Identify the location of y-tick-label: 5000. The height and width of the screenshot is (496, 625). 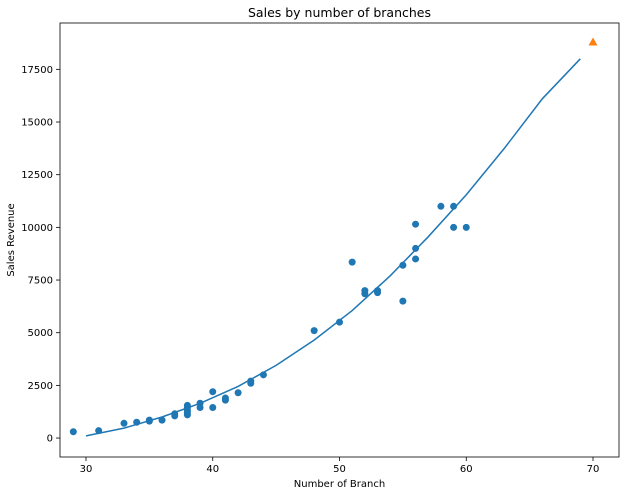
(40, 333).